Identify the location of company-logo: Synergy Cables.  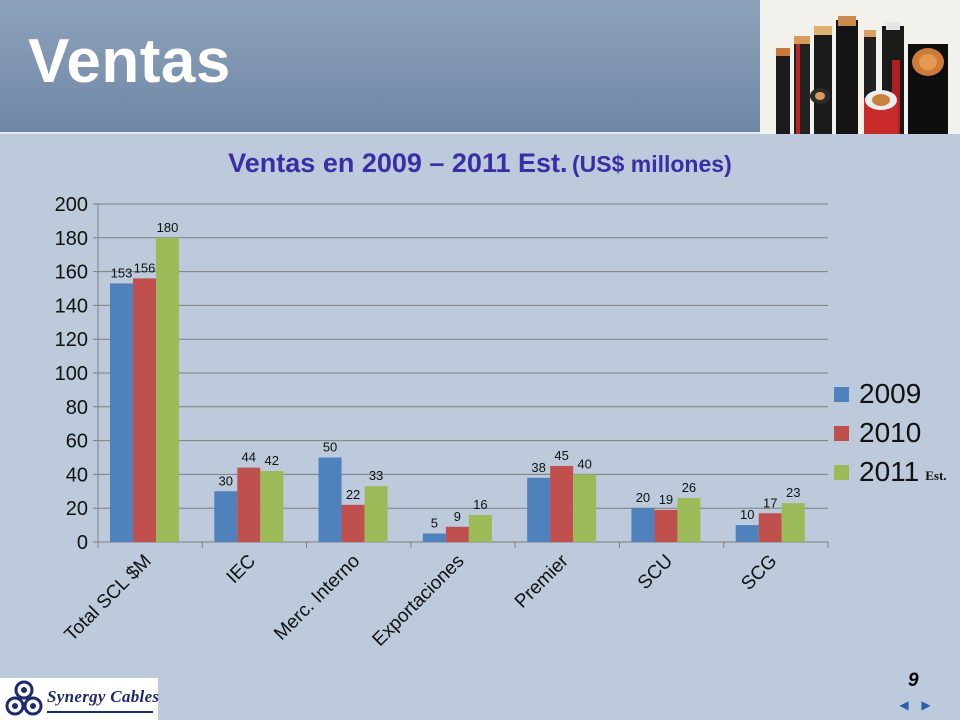
(80, 699).